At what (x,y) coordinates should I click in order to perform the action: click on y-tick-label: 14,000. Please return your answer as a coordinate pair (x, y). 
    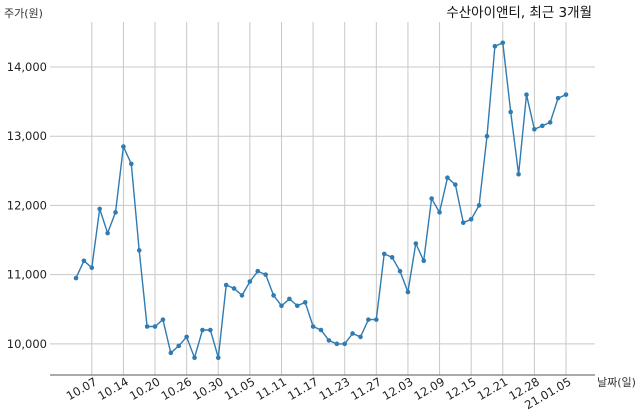
    Looking at the image, I should click on (27, 67).